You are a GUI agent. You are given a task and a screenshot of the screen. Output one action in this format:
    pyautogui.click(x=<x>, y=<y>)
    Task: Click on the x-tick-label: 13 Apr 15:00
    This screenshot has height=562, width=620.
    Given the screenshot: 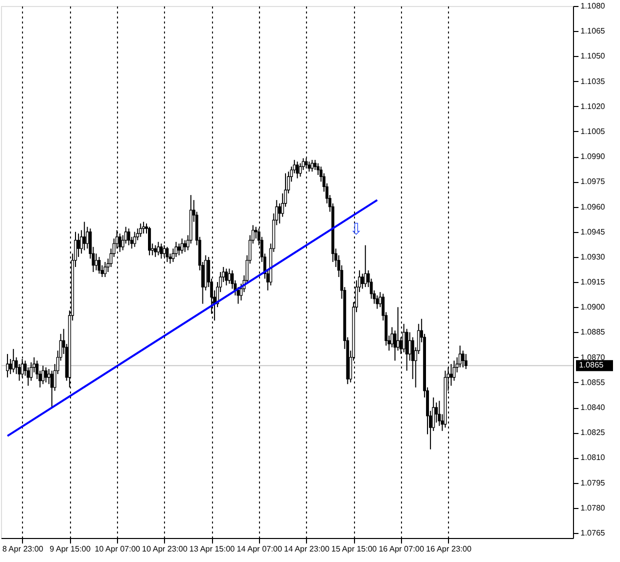 What is the action you would take?
    pyautogui.click(x=212, y=549)
    